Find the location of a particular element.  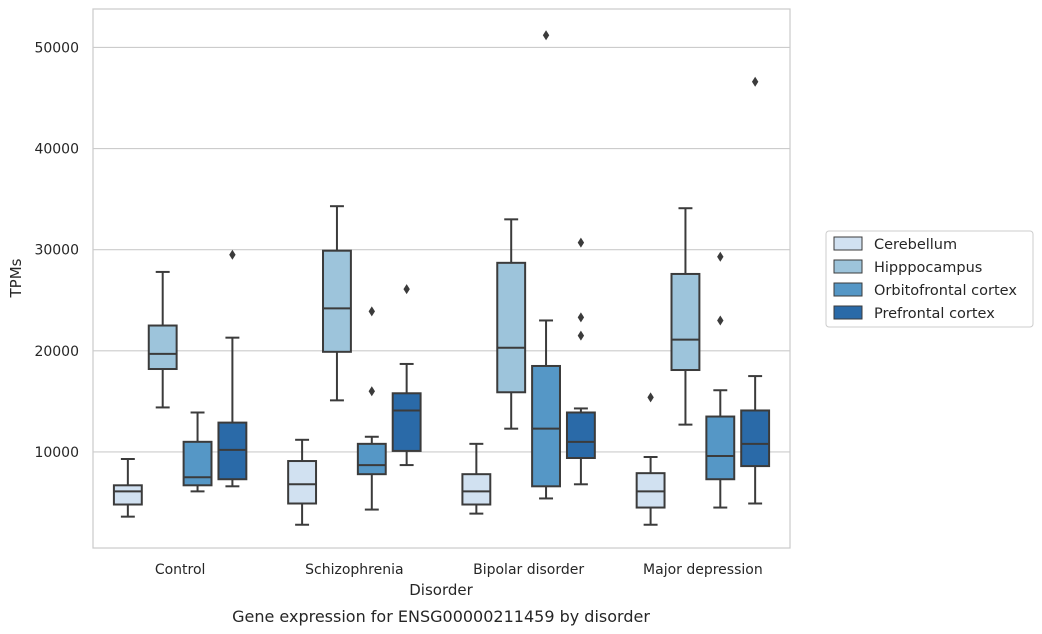

box-hipppocampus-schizophrenia is located at coordinates (337, 303).